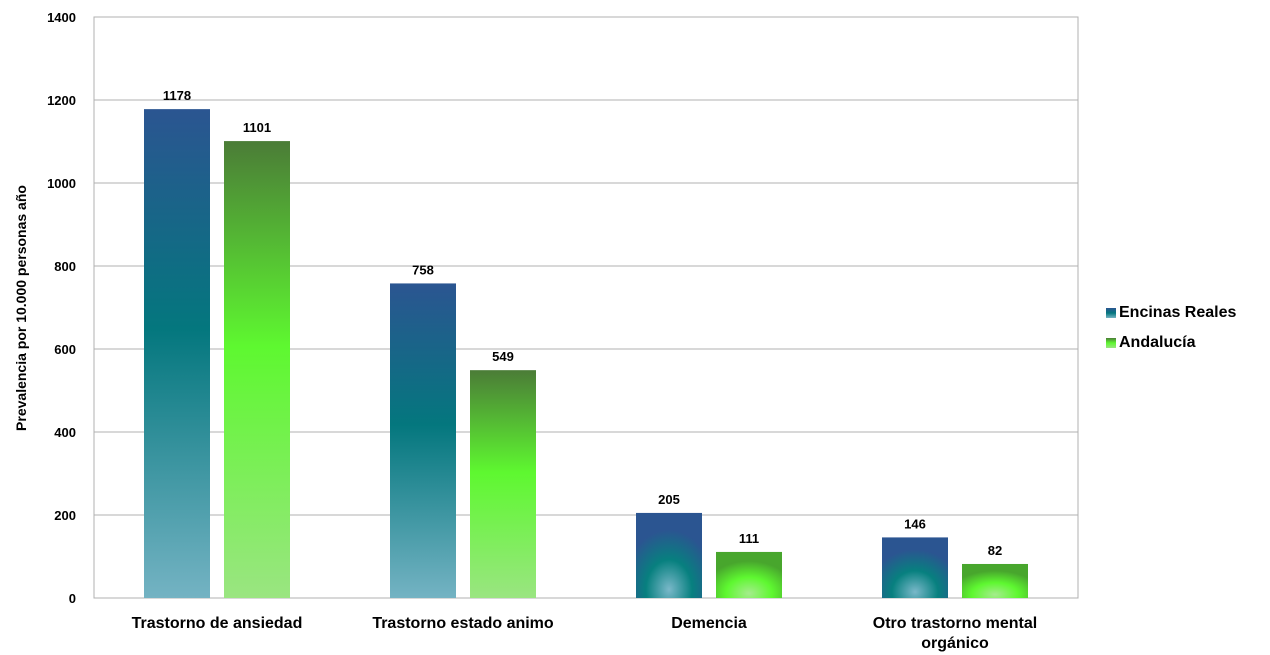 Image resolution: width=1270 pixels, height=655 pixels. I want to click on y-axis-label: Prevalencia por 10.000 personas año, so click(21, 308).